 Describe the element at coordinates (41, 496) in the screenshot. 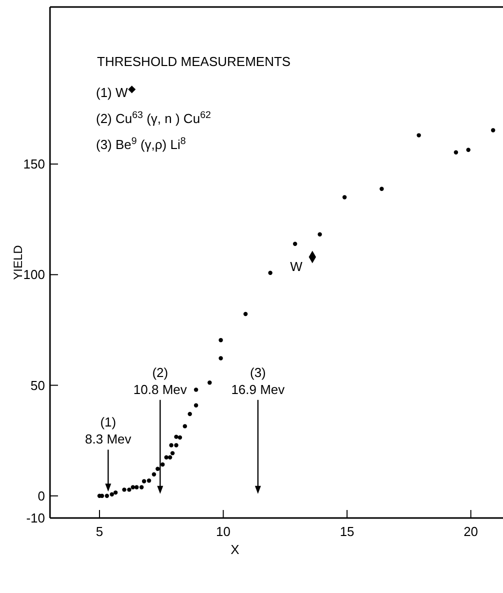

I see `y-tick-label: 0` at that location.